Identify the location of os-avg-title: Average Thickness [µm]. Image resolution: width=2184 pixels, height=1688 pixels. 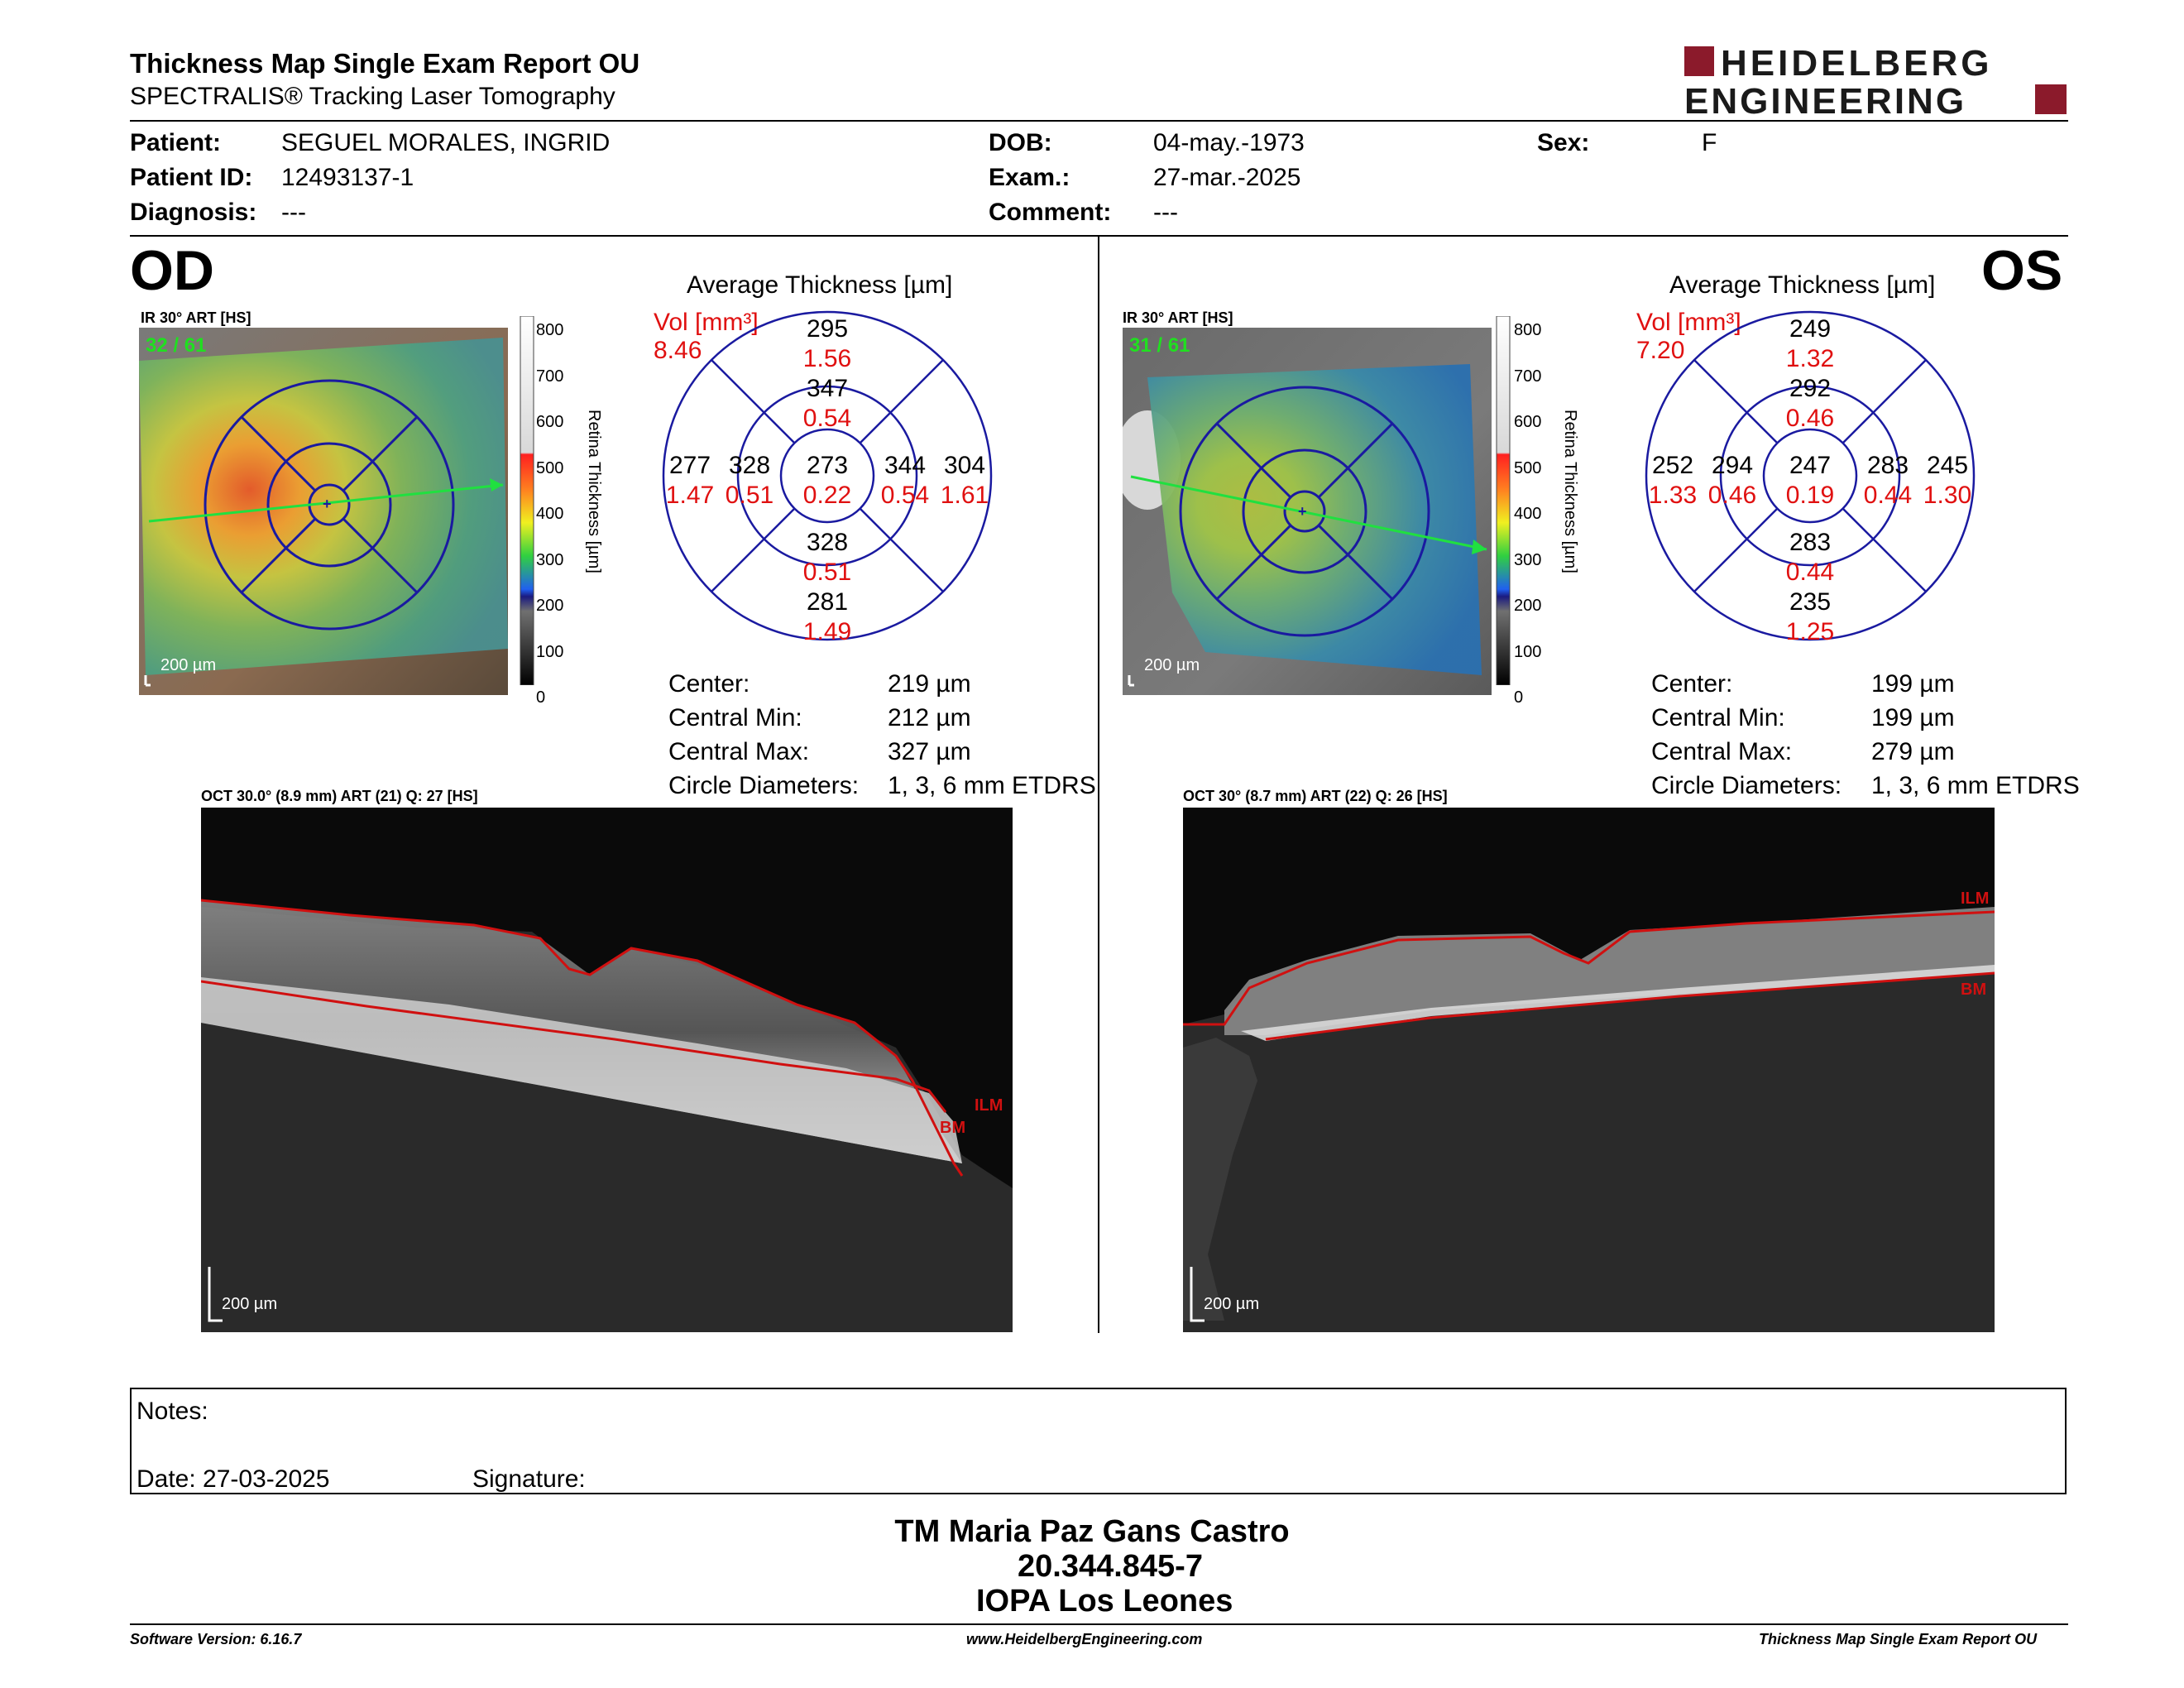
(1802, 285).